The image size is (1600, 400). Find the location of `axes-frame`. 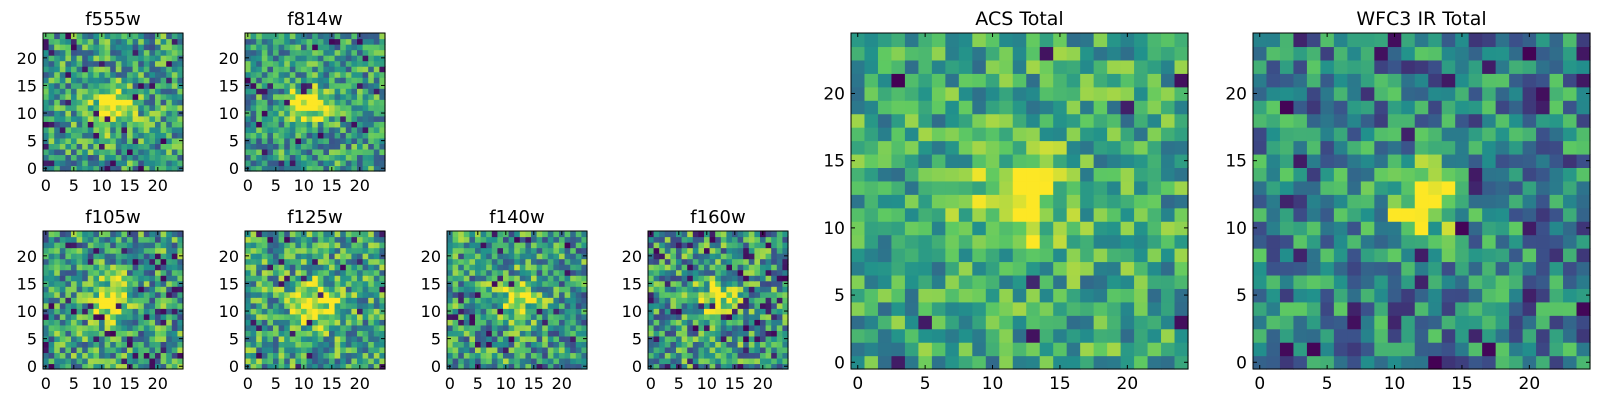

axes-frame is located at coordinates (113, 300).